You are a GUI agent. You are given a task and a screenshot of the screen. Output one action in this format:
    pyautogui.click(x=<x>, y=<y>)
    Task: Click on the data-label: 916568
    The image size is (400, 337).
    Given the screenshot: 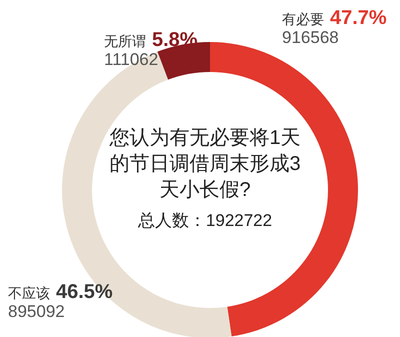 What is the action you would take?
    pyautogui.click(x=311, y=37)
    